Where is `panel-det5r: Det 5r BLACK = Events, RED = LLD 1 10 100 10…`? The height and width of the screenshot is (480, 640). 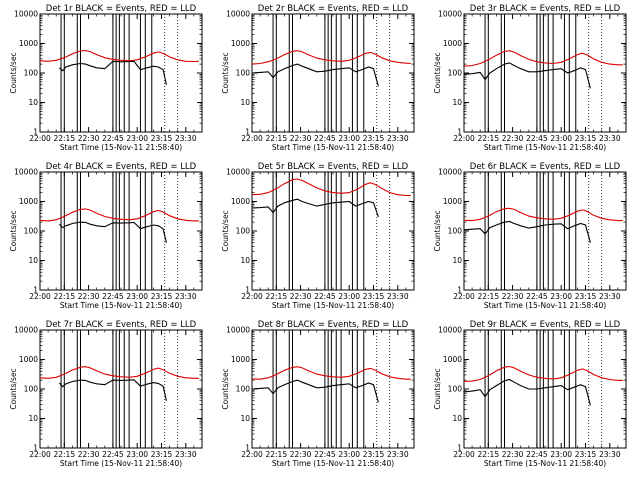
panel-det5r: Det 5r BLACK = Events, RED = LLD 1 10 100 10… is located at coordinates (318, 236).